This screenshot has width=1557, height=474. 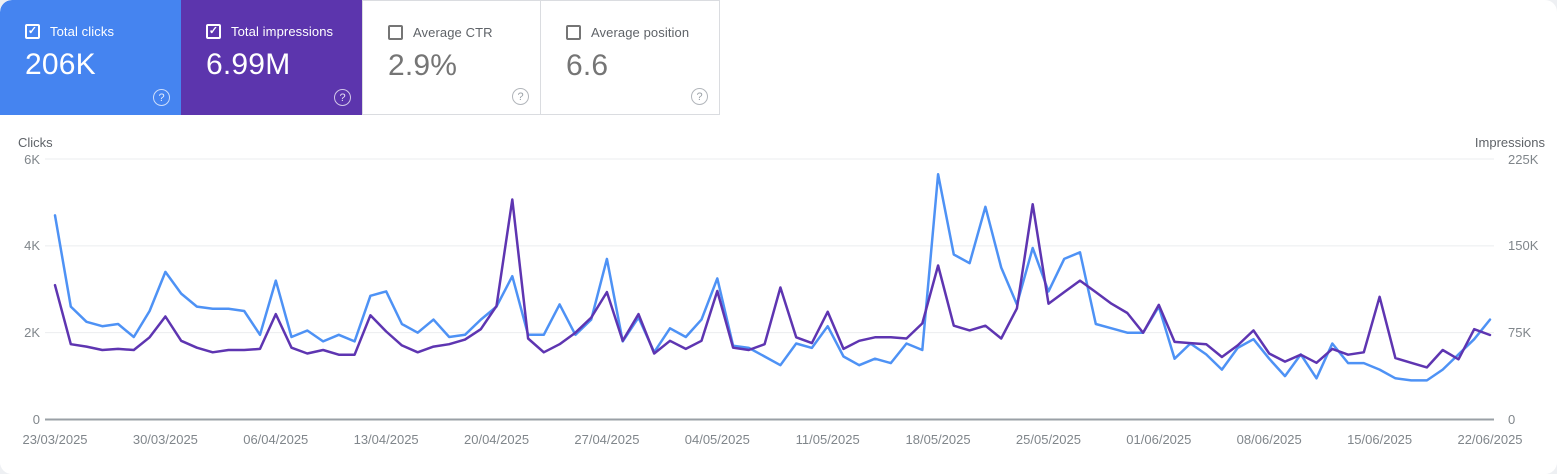 I want to click on card-average-position: Average position 6.6 ?, so click(x=630, y=57).